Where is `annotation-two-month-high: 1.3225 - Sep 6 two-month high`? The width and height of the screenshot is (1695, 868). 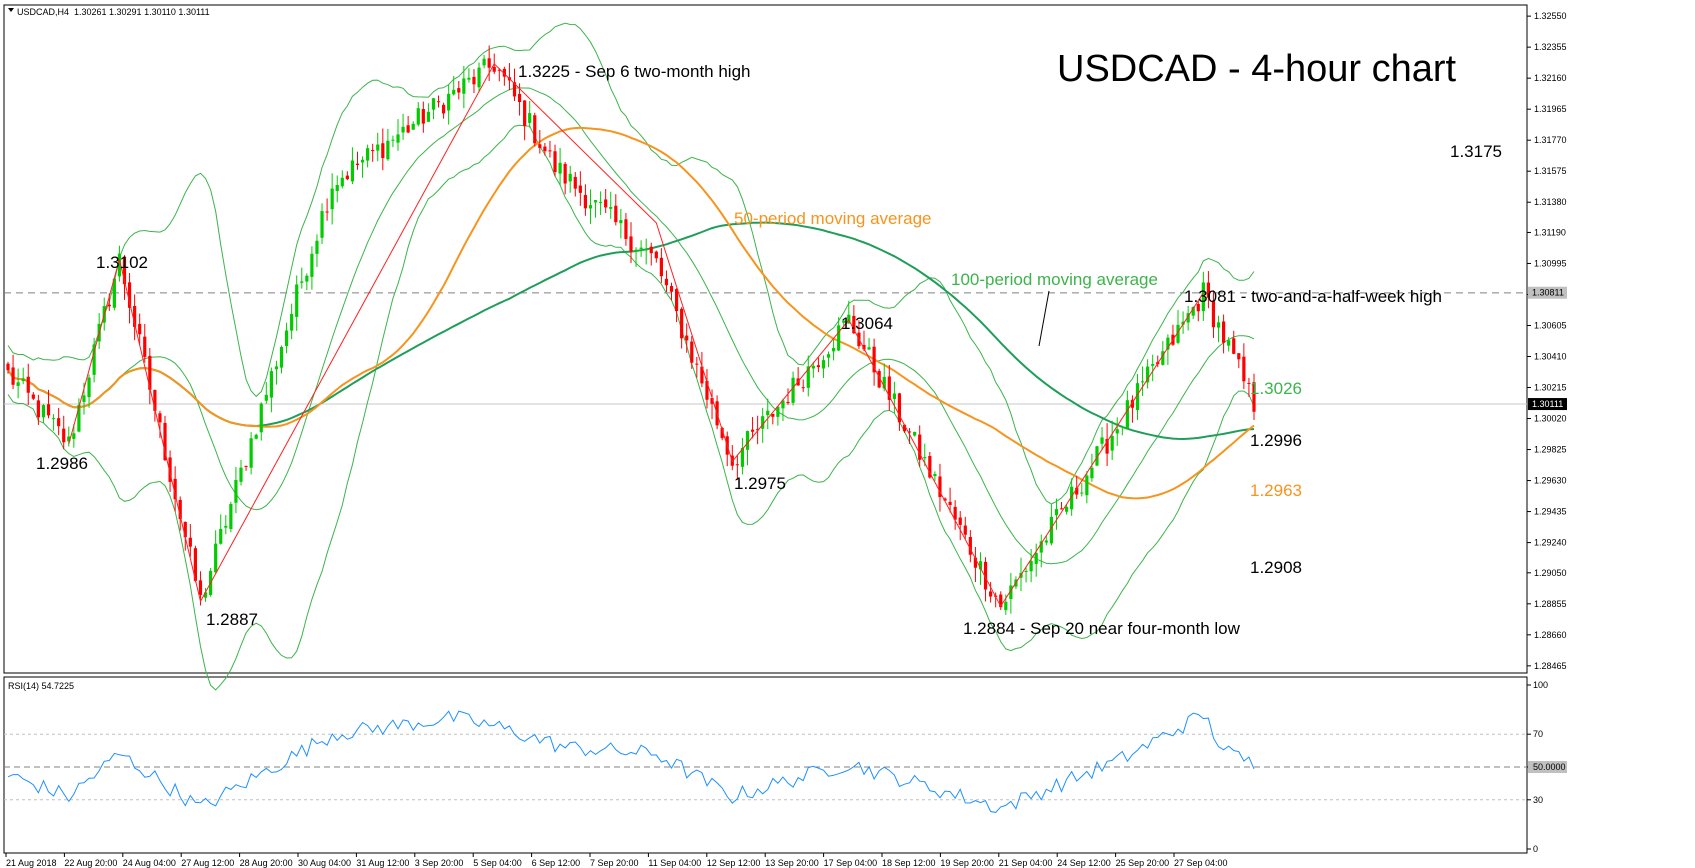
annotation-two-month-high: 1.3225 - Sep 6 two-month high is located at coordinates (634, 71).